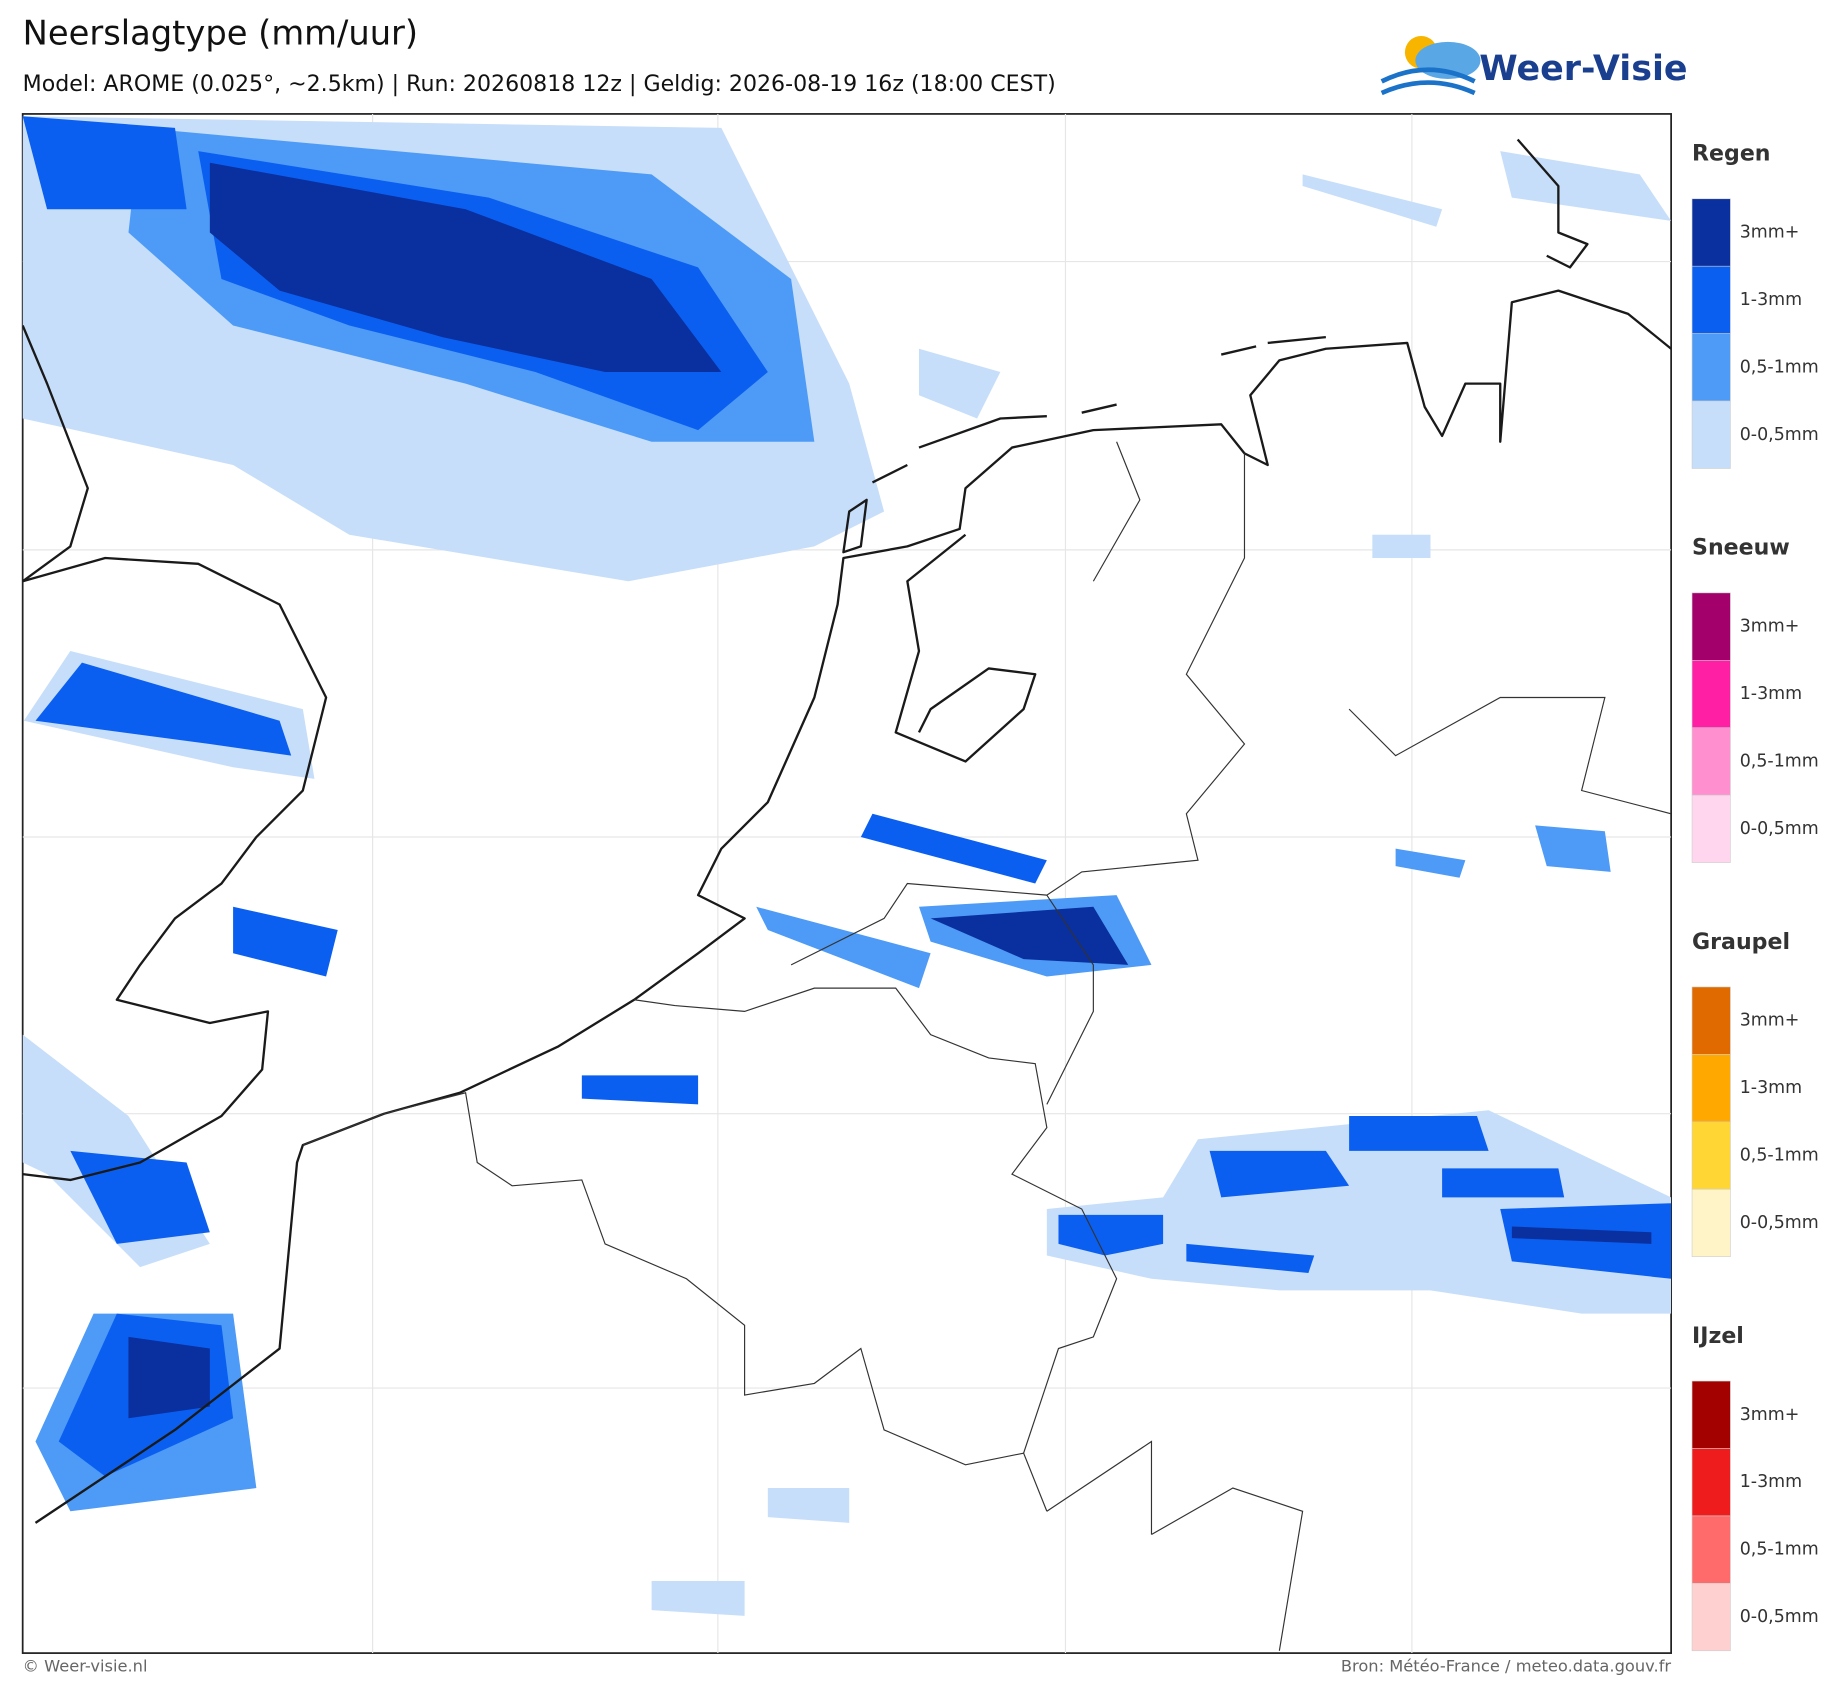  Describe the element at coordinates (1741, 942) in the screenshot. I see `legend-heading: Graupel` at that location.